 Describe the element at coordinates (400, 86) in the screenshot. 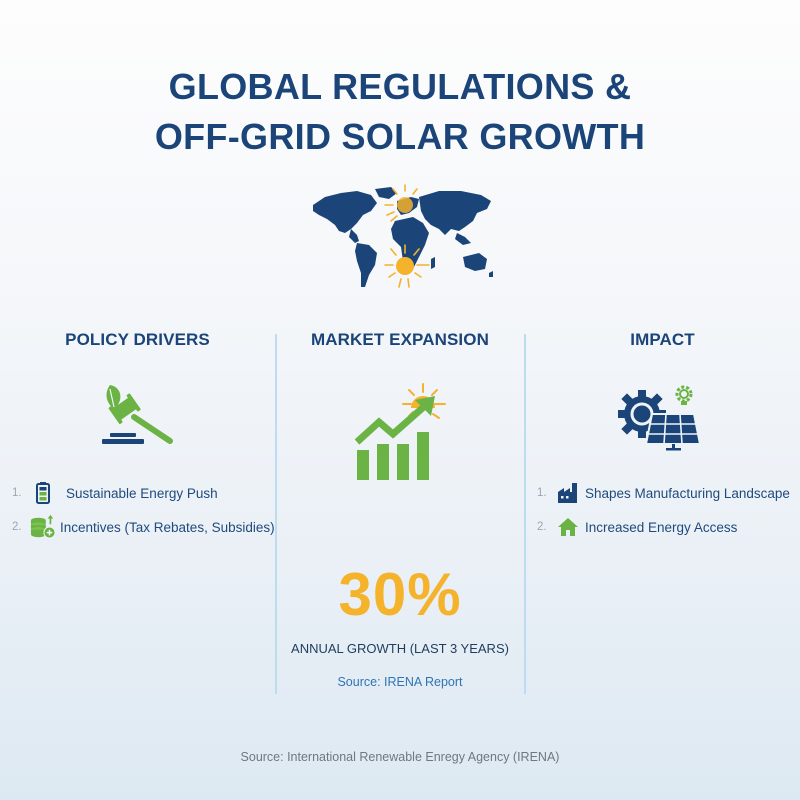

I see `title-line-1: GLOBAL REGULATIONS &` at that location.